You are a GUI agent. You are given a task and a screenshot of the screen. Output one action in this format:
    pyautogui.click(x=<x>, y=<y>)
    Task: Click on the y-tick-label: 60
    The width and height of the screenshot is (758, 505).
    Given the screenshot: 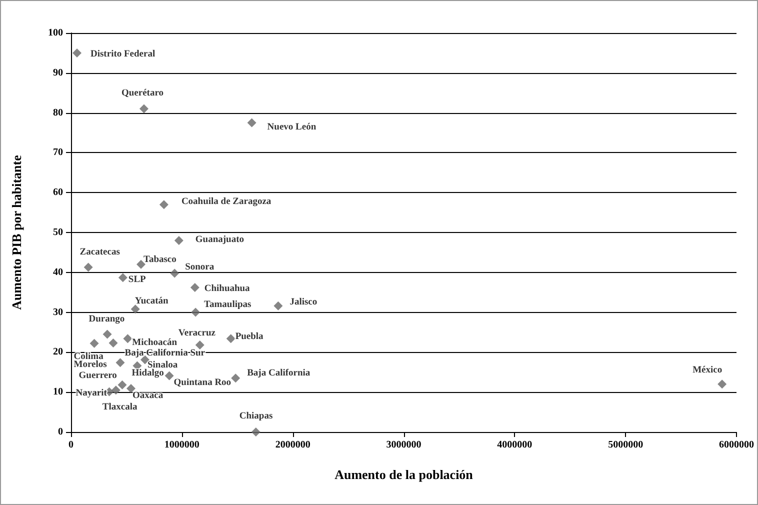 What is the action you would take?
    pyautogui.click(x=58, y=192)
    